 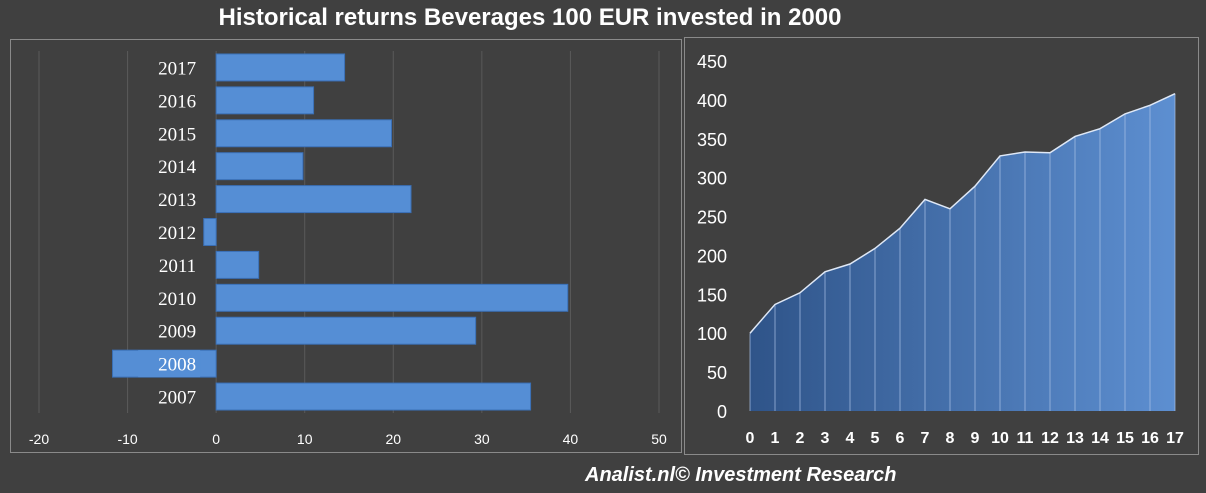 What do you see at coordinates (177, 134) in the screenshot?
I see `category-label: 2015` at bounding box center [177, 134].